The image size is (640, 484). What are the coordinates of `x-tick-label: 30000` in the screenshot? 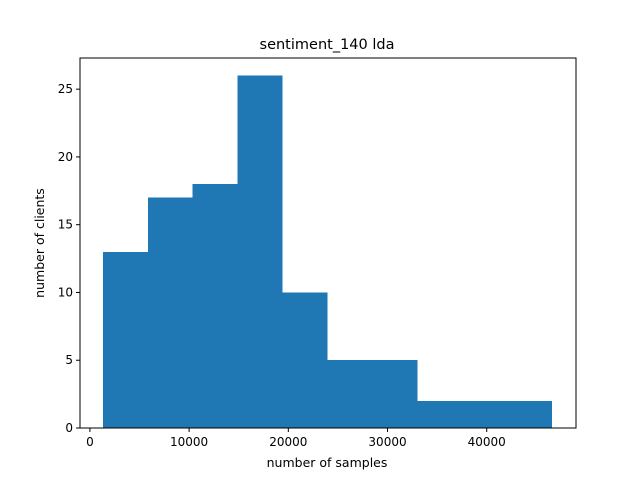 It's located at (387, 442).